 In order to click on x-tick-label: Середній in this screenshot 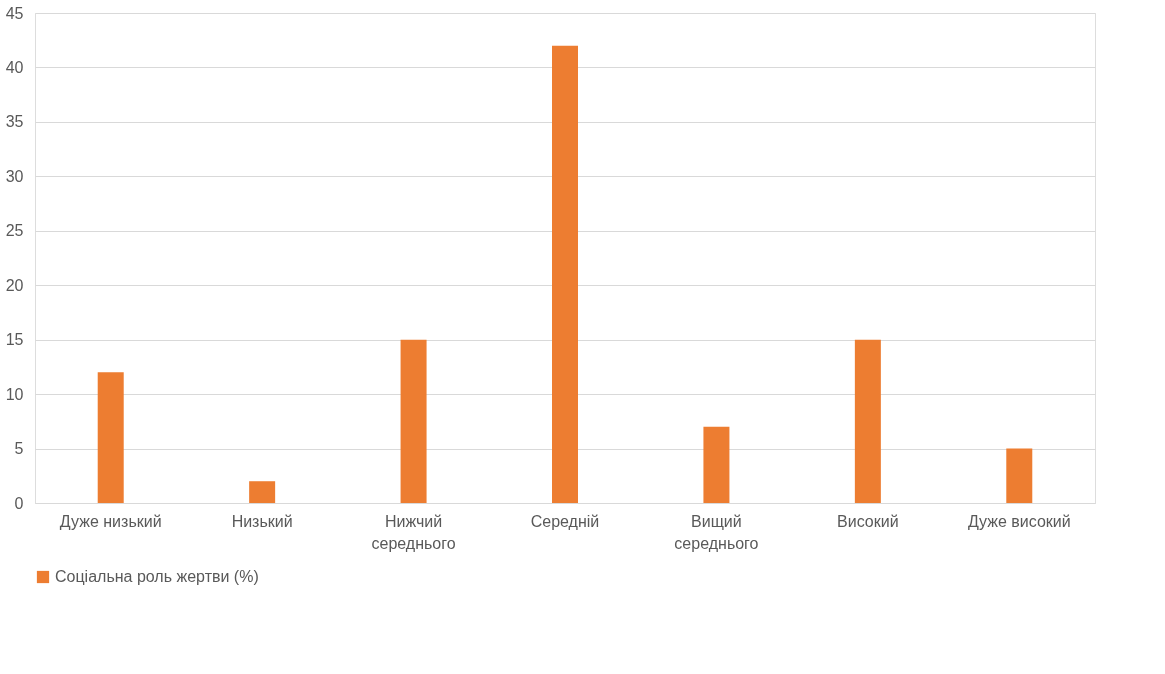, I will do `click(565, 521)`.